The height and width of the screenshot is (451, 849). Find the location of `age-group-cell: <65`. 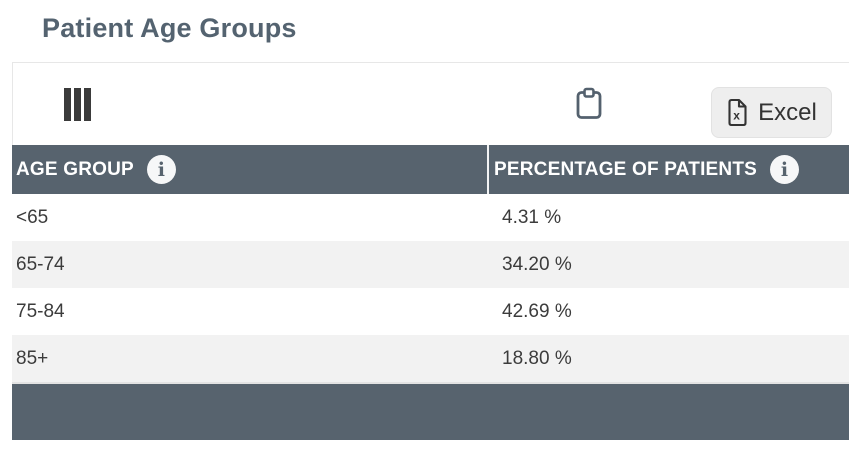

age-group-cell: <65 is located at coordinates (32, 217).